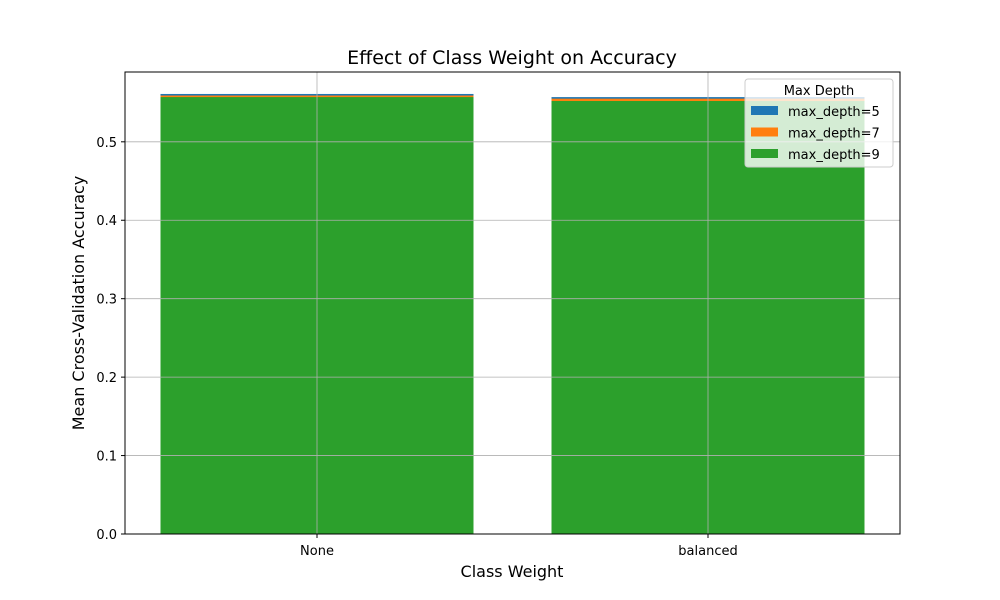 The image size is (1000, 600). What do you see at coordinates (106, 457) in the screenshot?
I see `y-tick-label: 0.1` at bounding box center [106, 457].